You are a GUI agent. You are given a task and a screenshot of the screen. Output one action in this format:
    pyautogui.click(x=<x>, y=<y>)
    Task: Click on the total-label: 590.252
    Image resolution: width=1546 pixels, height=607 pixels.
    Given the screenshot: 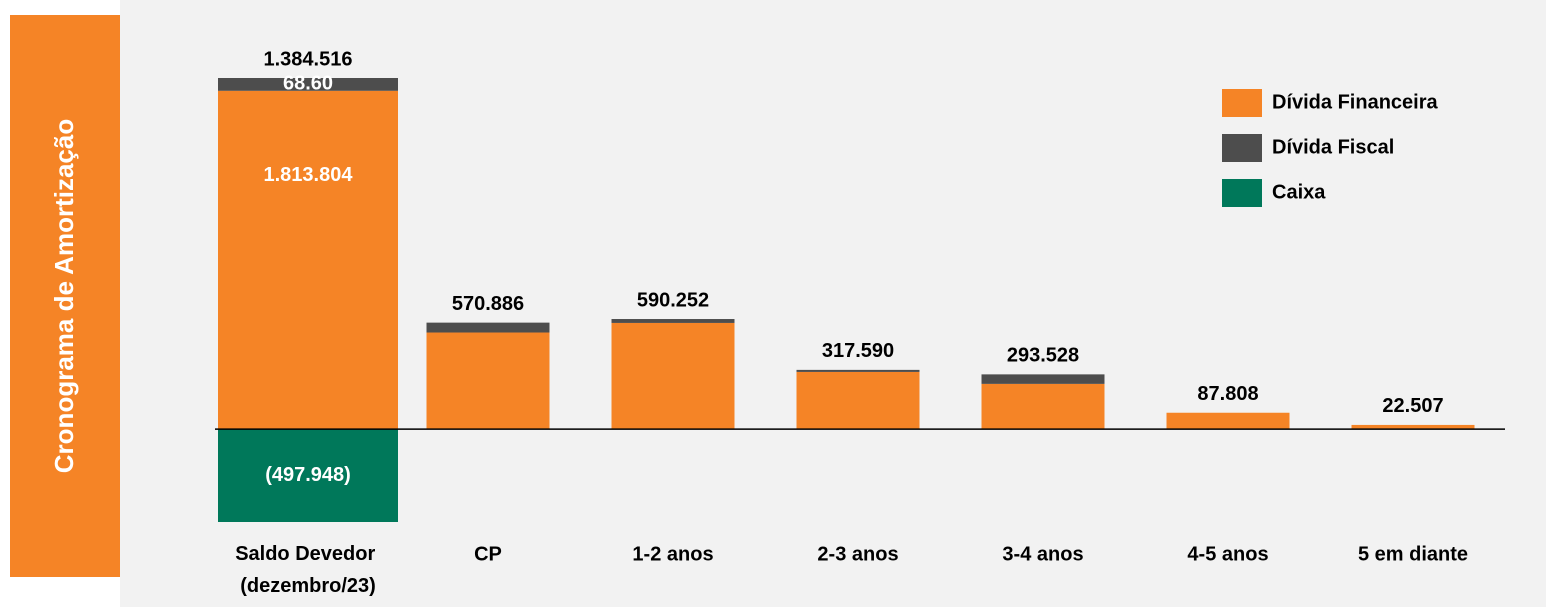 What is the action you would take?
    pyautogui.click(x=673, y=300)
    